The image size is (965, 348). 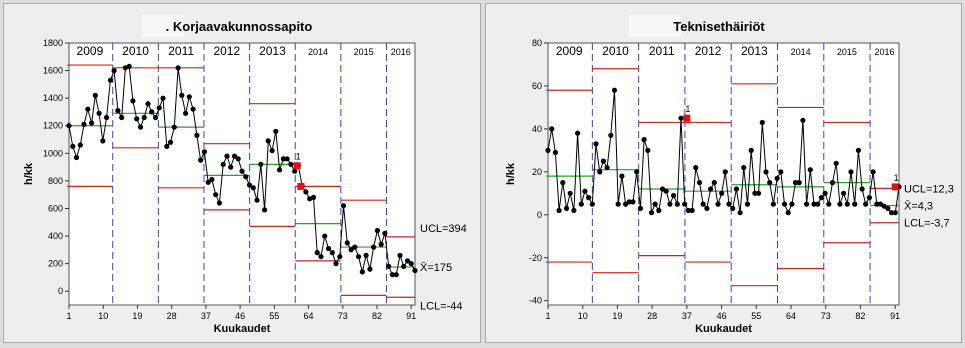 I want to click on x-tick-label: 37, so click(x=687, y=316).